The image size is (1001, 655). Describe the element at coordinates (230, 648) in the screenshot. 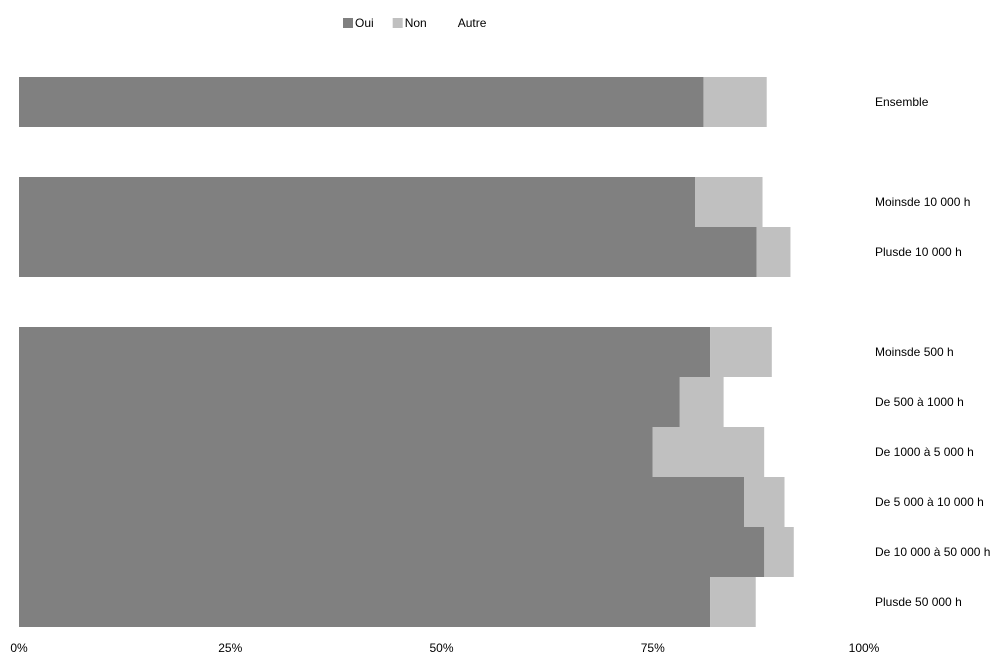

I see `x-tick-label: 25%` at that location.